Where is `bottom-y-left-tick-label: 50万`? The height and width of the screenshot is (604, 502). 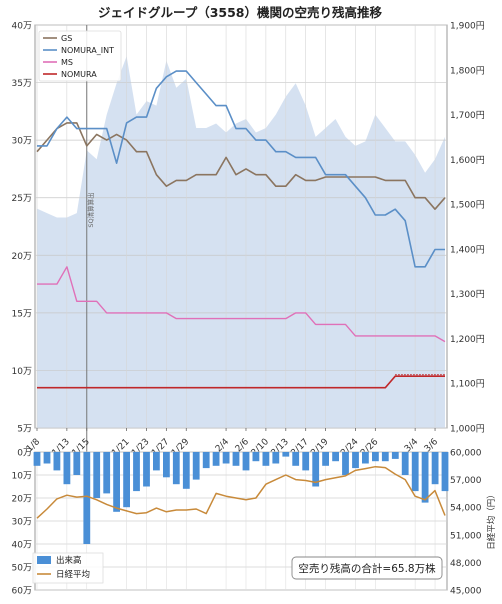
bottom-y-left-tick-label: 50万 is located at coordinates (22, 569).